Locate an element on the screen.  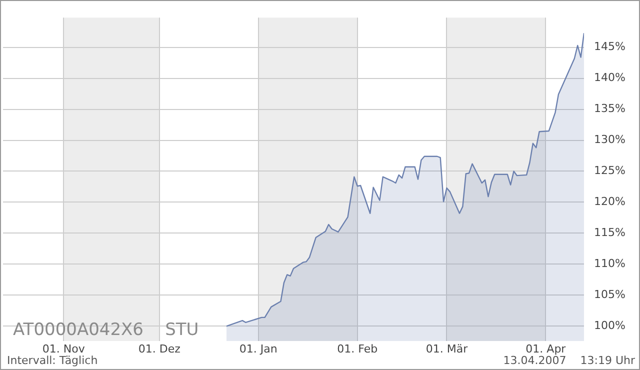
y-tick-label: 140% is located at coordinates (610, 77).